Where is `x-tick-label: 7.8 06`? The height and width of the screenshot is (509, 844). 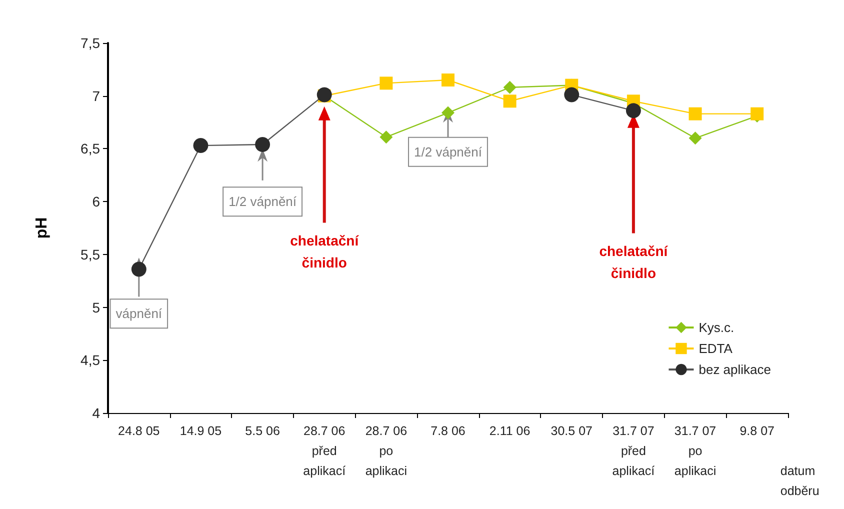 x-tick-label: 7.8 06 is located at coordinates (448, 431).